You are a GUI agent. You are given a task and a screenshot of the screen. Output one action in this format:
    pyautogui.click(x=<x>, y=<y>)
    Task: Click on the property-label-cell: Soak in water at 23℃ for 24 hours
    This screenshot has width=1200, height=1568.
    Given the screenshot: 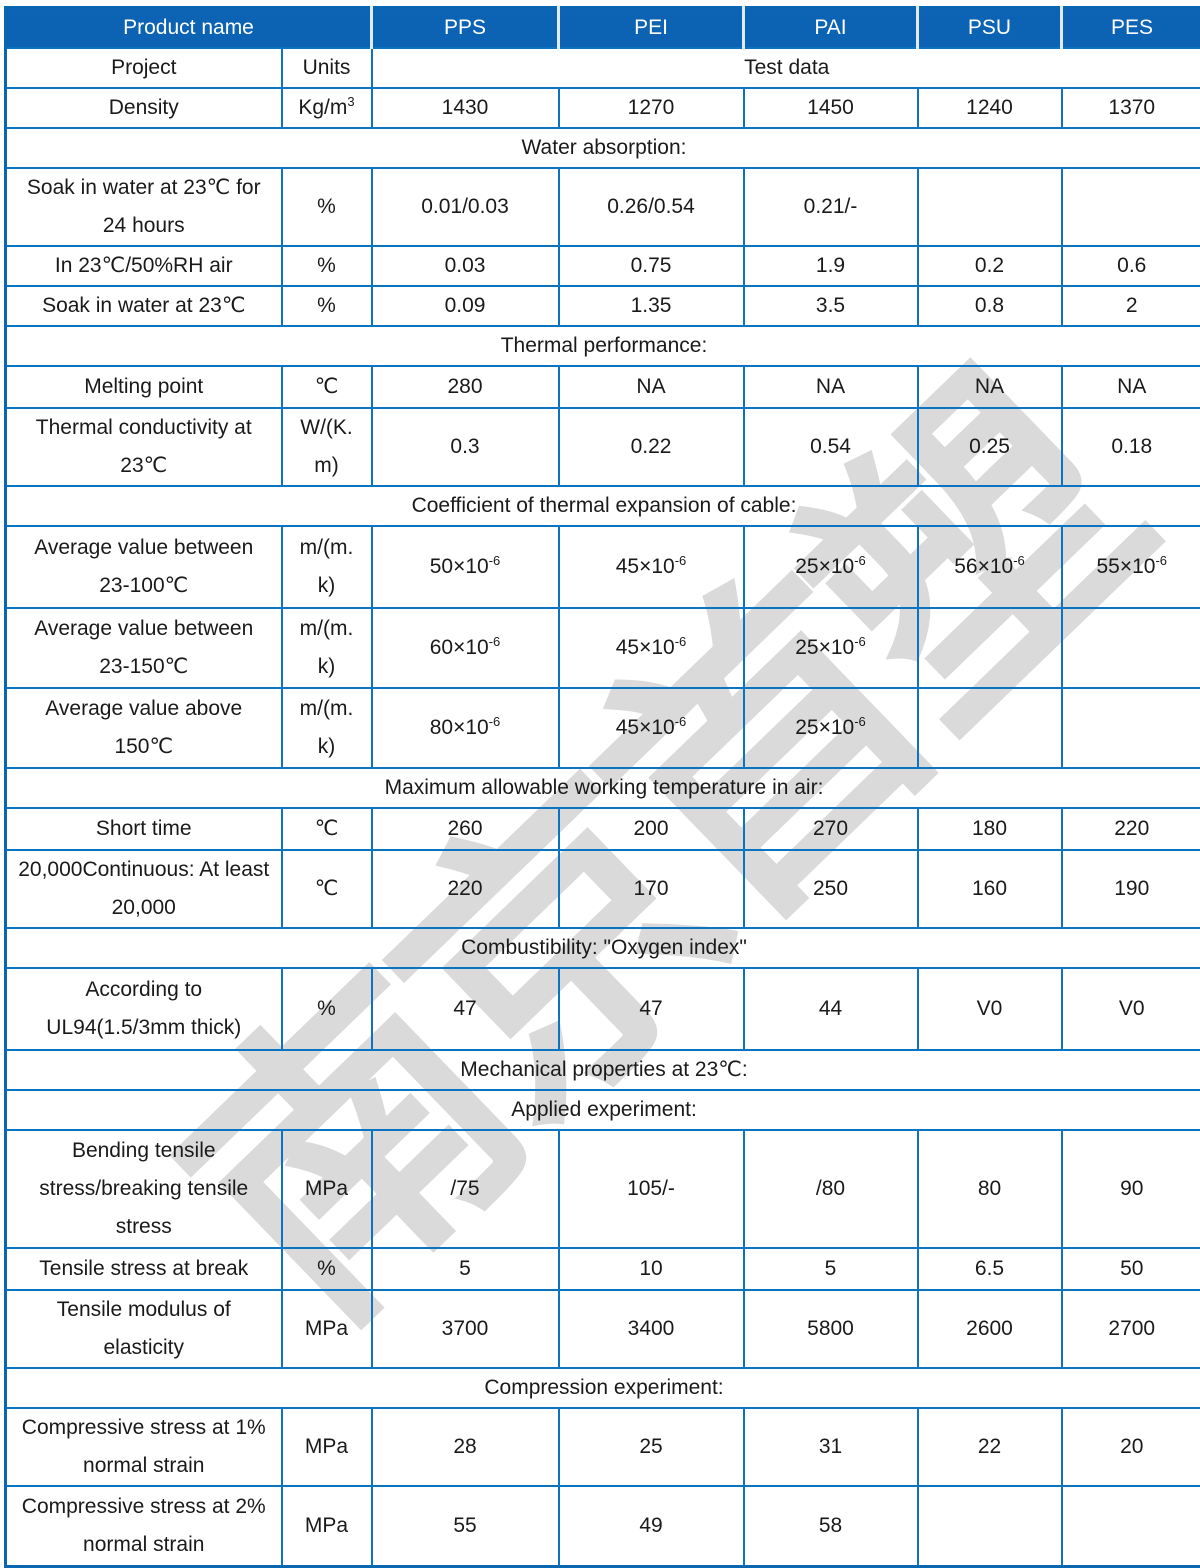 What is the action you would take?
    pyautogui.click(x=144, y=207)
    